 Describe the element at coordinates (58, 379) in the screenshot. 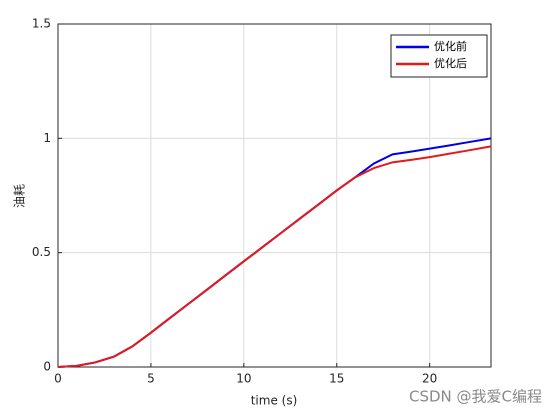

I see `x-tick-label: 0` at that location.